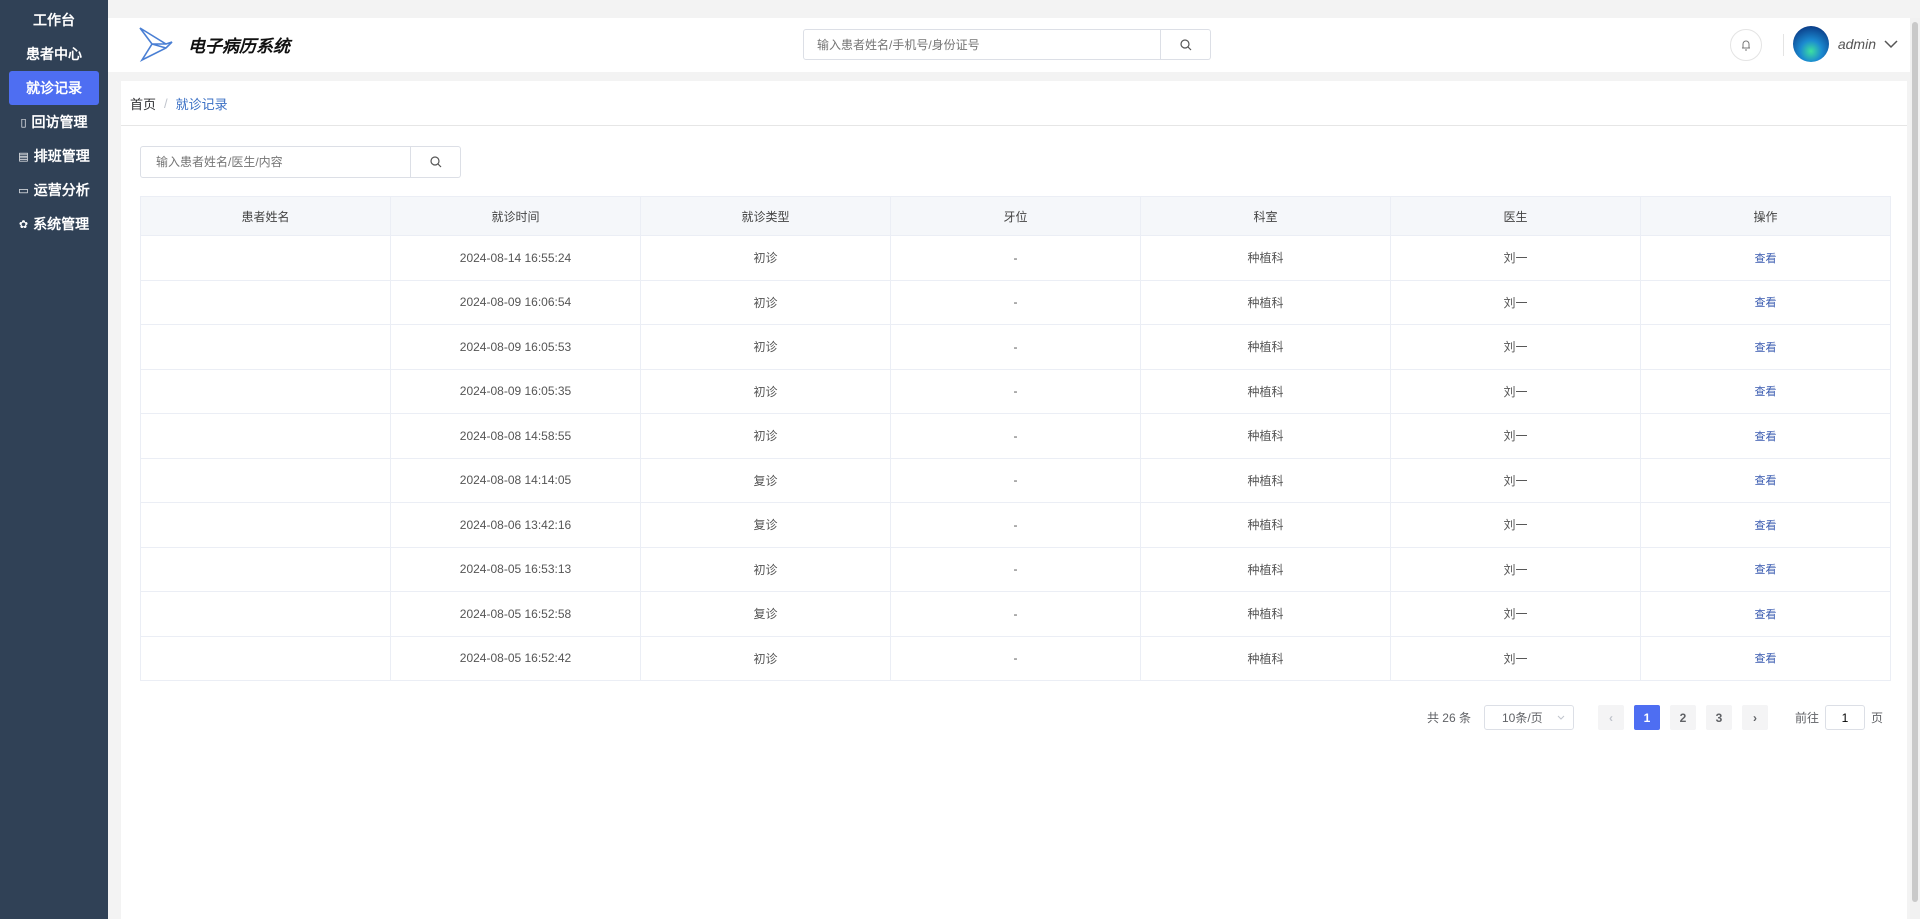 The width and height of the screenshot is (1920, 919). What do you see at coordinates (239, 46) in the screenshot?
I see `app-title: 电子病历系统` at bounding box center [239, 46].